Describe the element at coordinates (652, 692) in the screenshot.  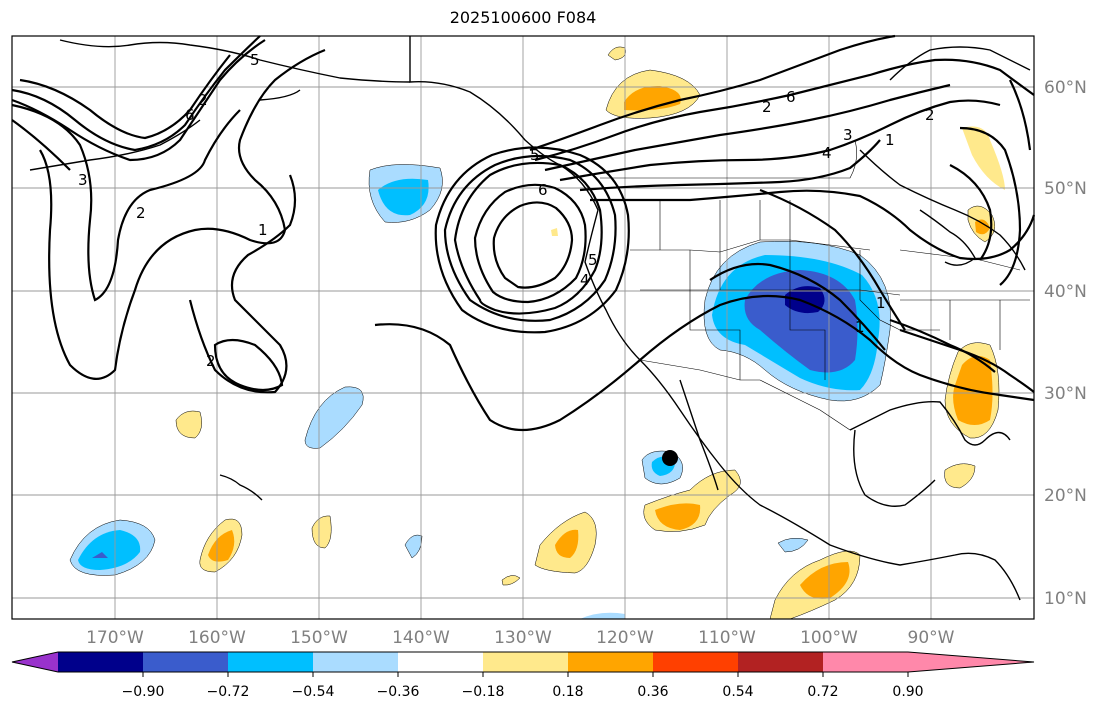
I see `colorbar-tick-label: 0.36` at that location.